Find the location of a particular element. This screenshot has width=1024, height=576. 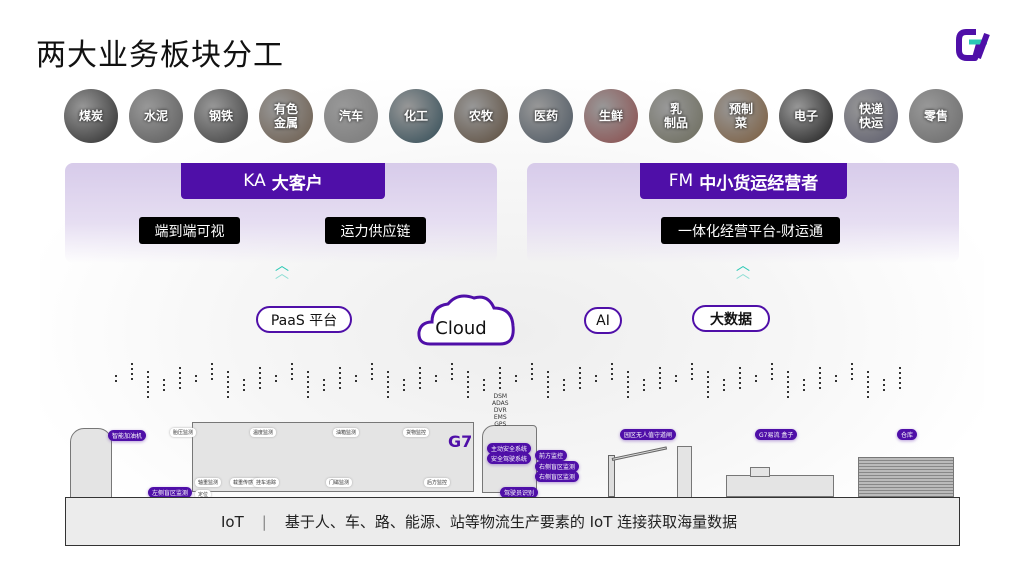

industry-circle: 乳 制品 is located at coordinates (676, 116).